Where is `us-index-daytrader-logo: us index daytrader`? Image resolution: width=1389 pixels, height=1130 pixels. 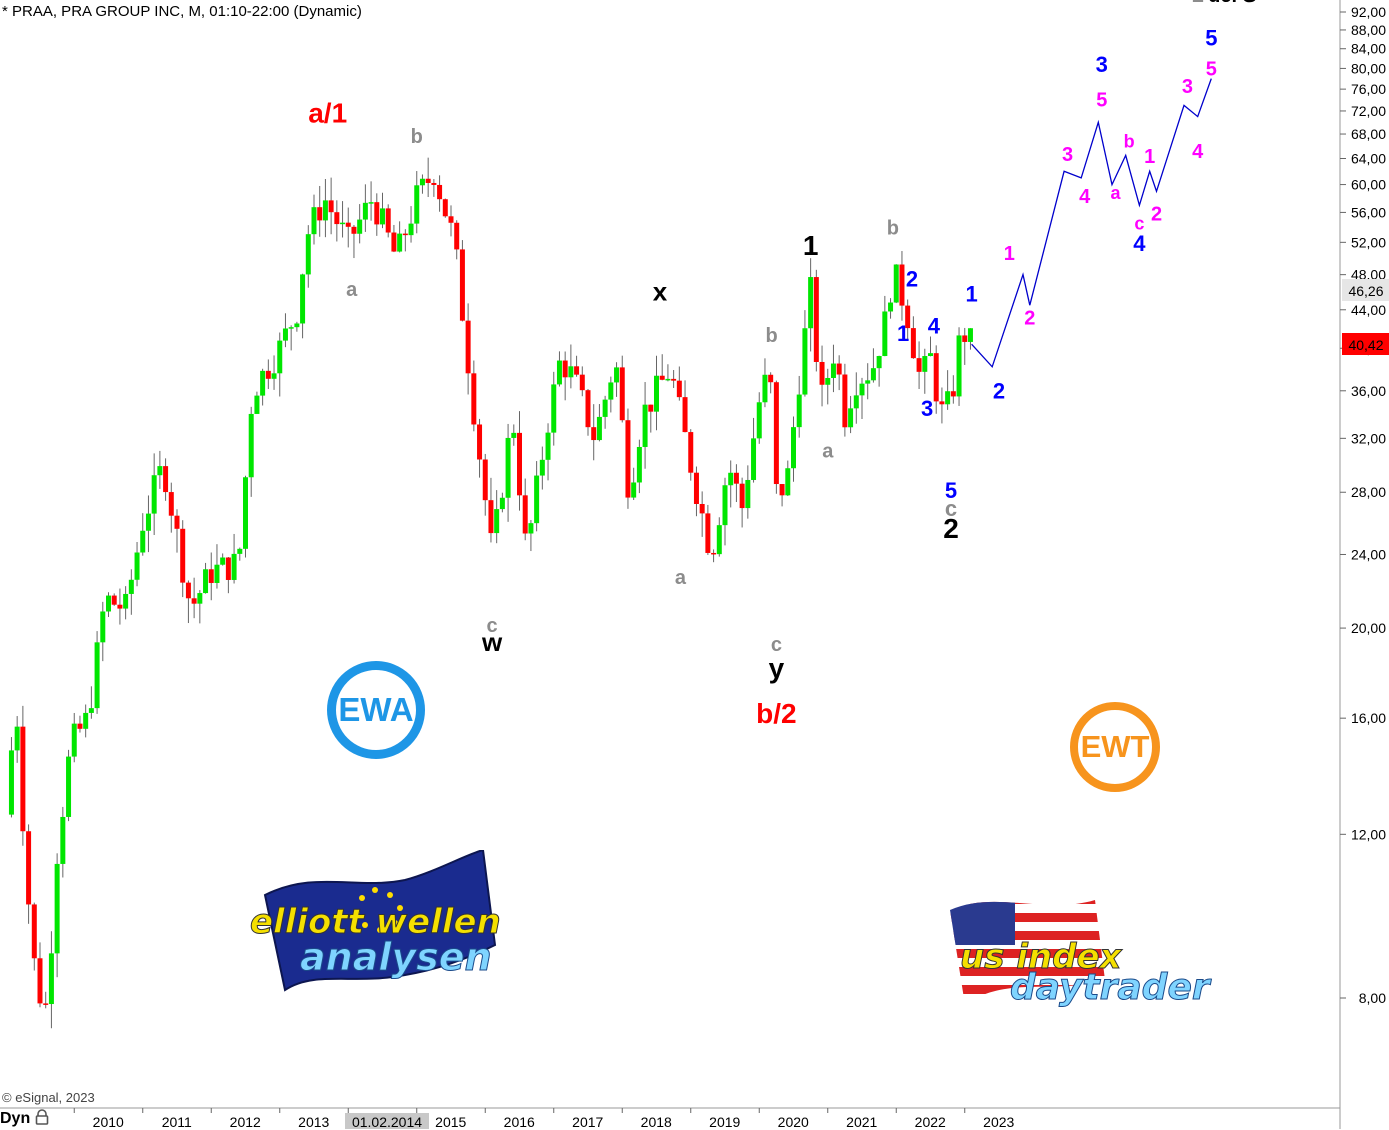 us-index-daytrader-logo: us index daytrader is located at coordinates (1082, 957).